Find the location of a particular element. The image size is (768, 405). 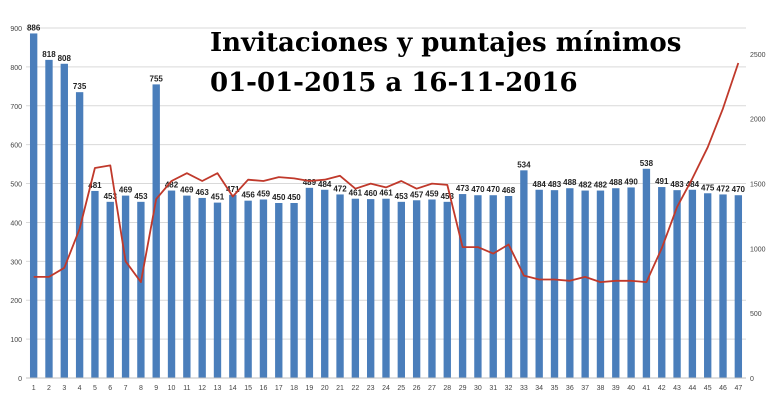

y-left-tick-label: 900 is located at coordinates (16, 29).